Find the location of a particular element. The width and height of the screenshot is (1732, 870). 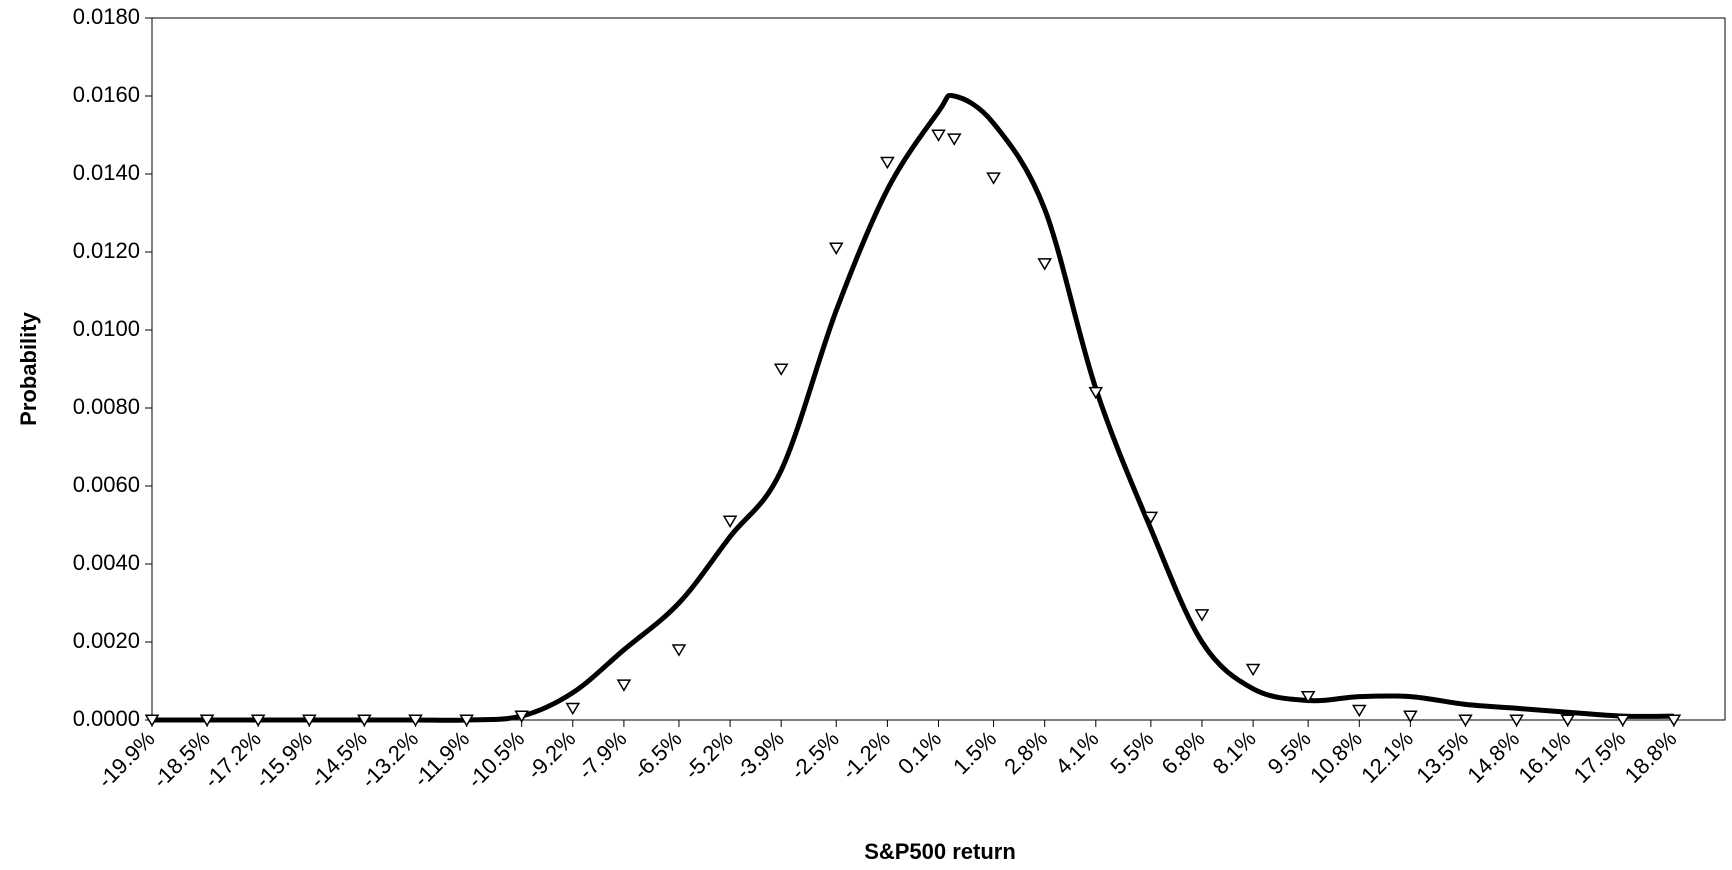

y-tick-label: 0.0100 is located at coordinates (106, 328).